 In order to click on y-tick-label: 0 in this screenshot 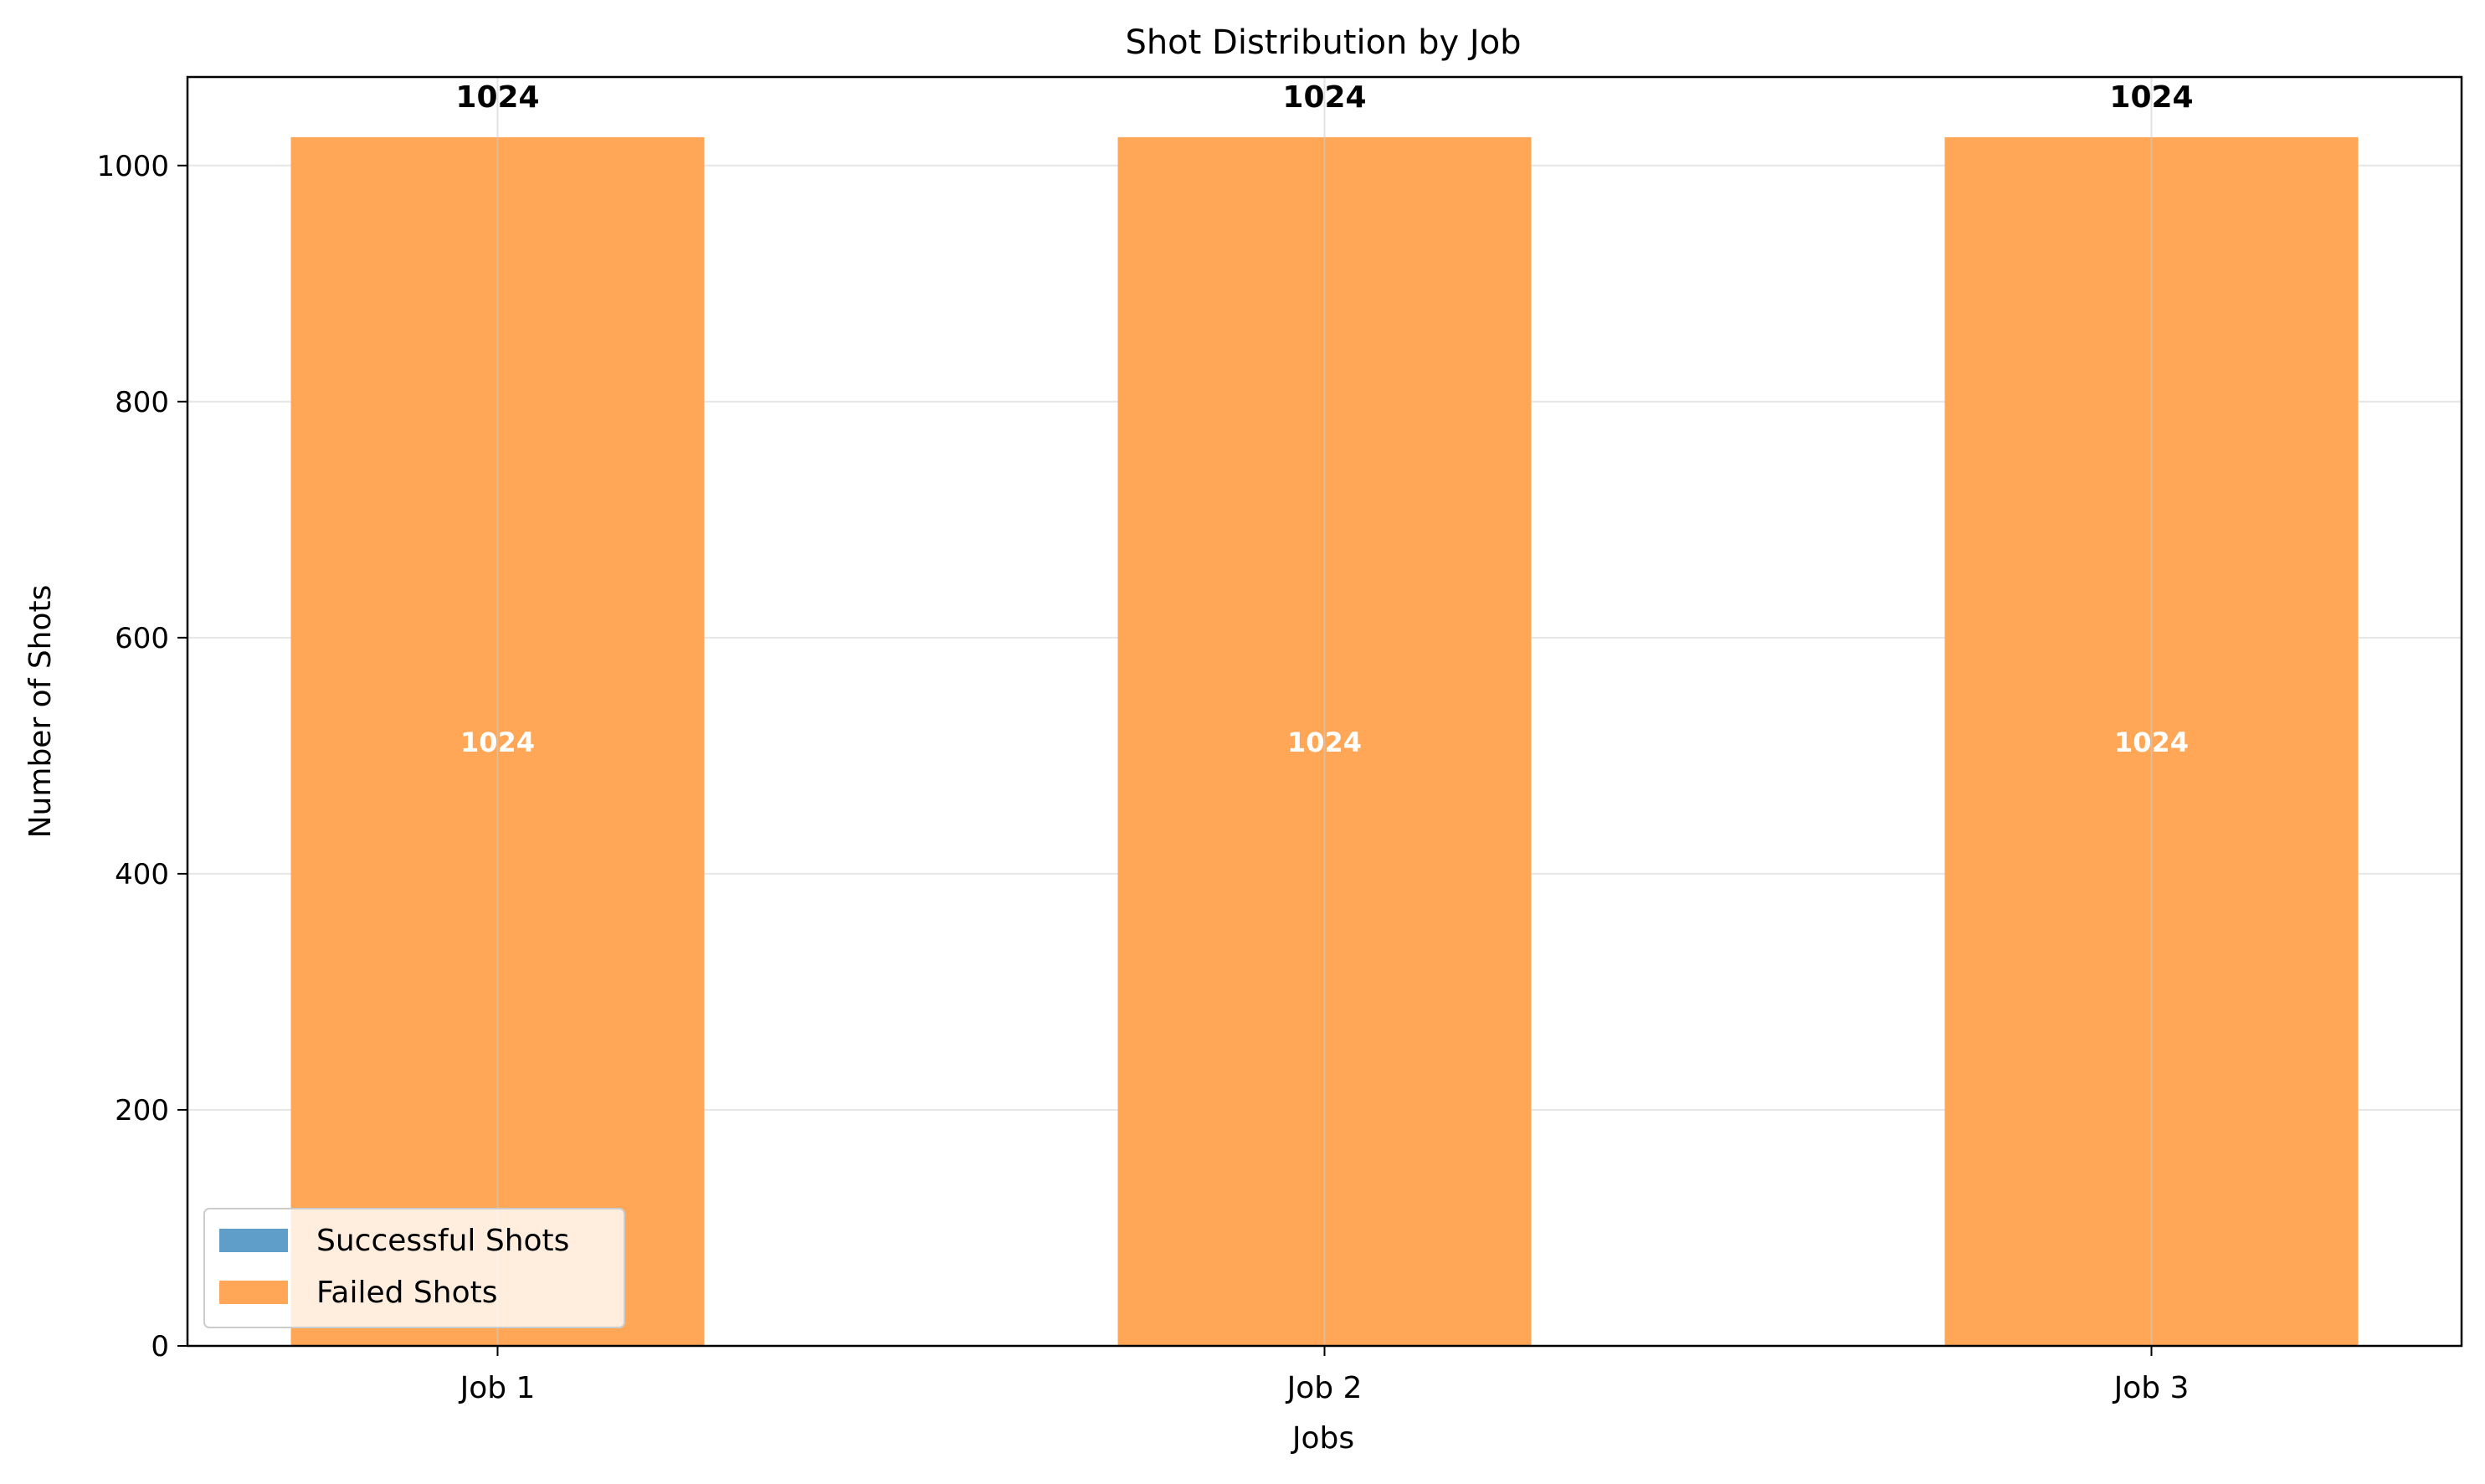, I will do `click(160, 1347)`.